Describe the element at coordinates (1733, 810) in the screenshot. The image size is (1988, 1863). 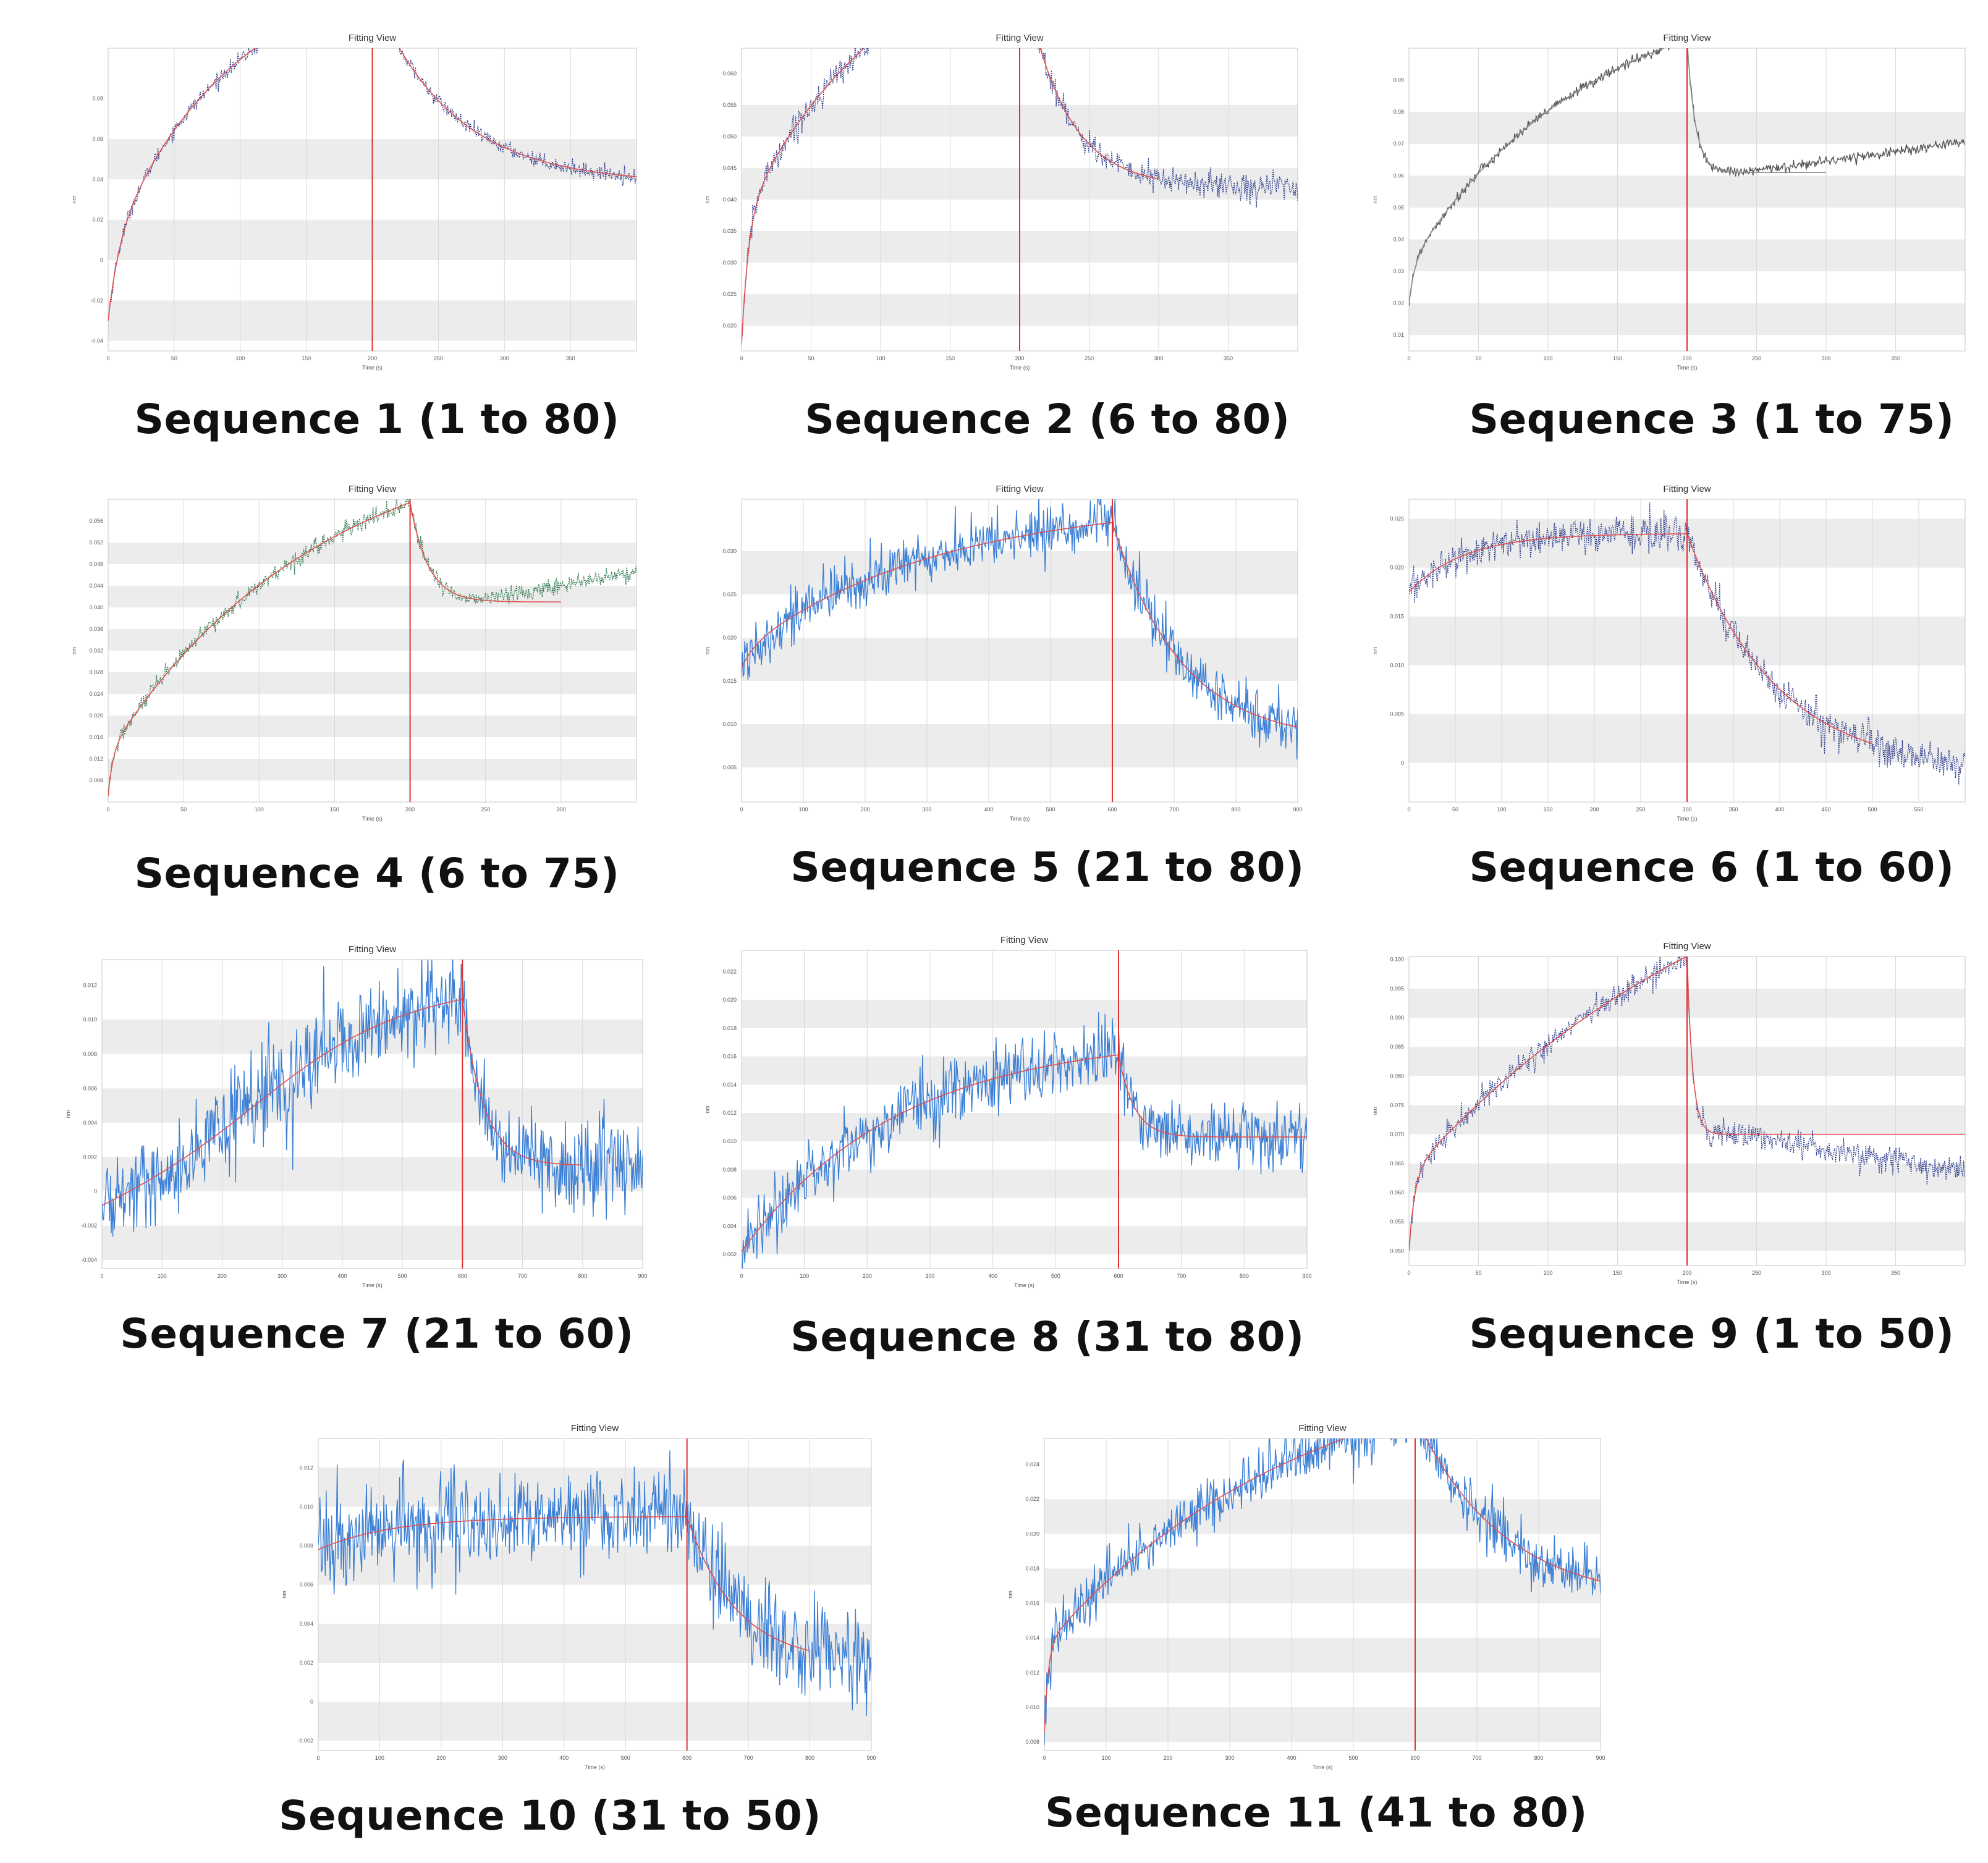
I see `x-tick-label: 350` at that location.